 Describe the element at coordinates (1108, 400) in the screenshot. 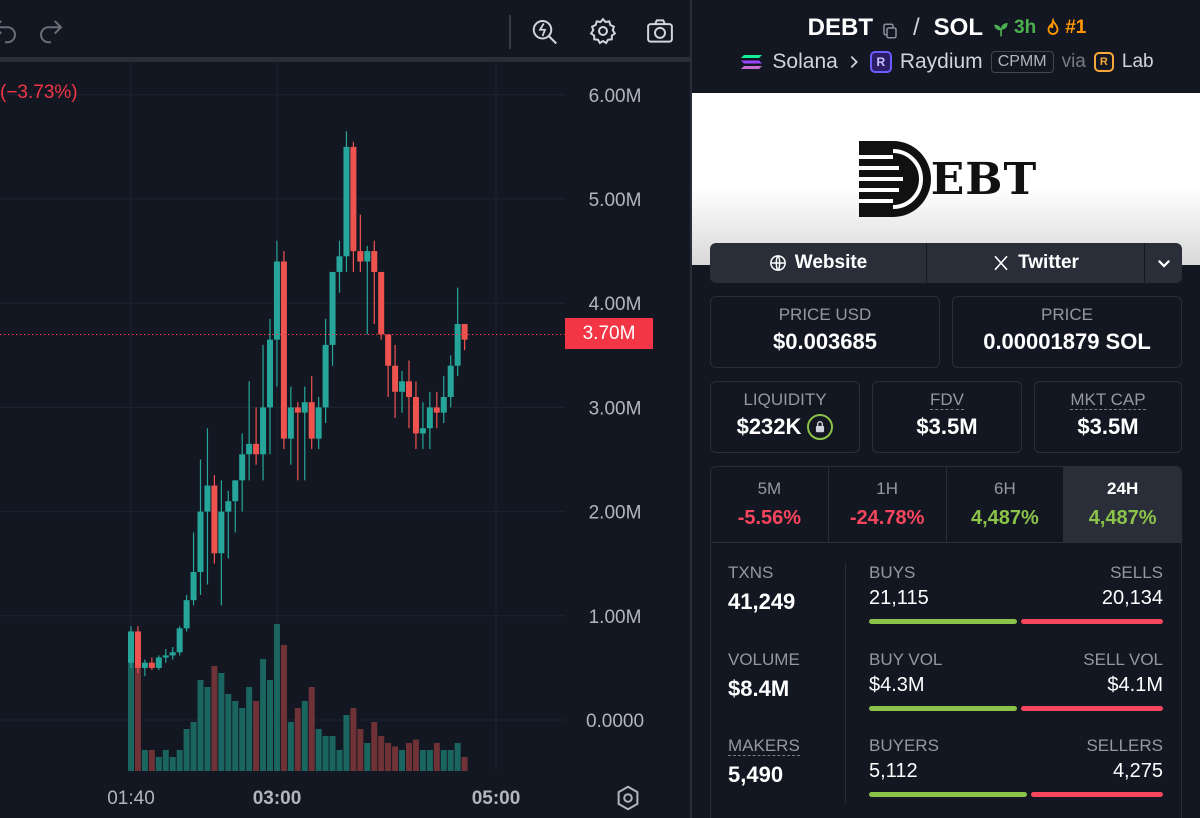

I see `mcap-label: MKT CAP` at that location.